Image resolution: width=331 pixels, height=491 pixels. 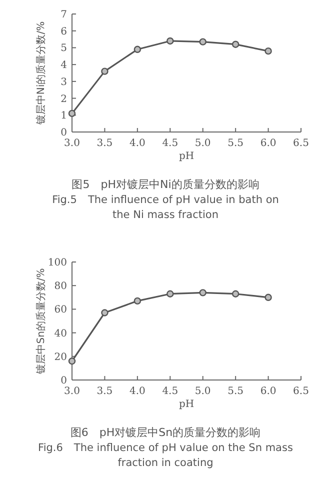 What do you see at coordinates (60, 286) in the screenshot?
I see `y-tick-label: 80` at bounding box center [60, 286].